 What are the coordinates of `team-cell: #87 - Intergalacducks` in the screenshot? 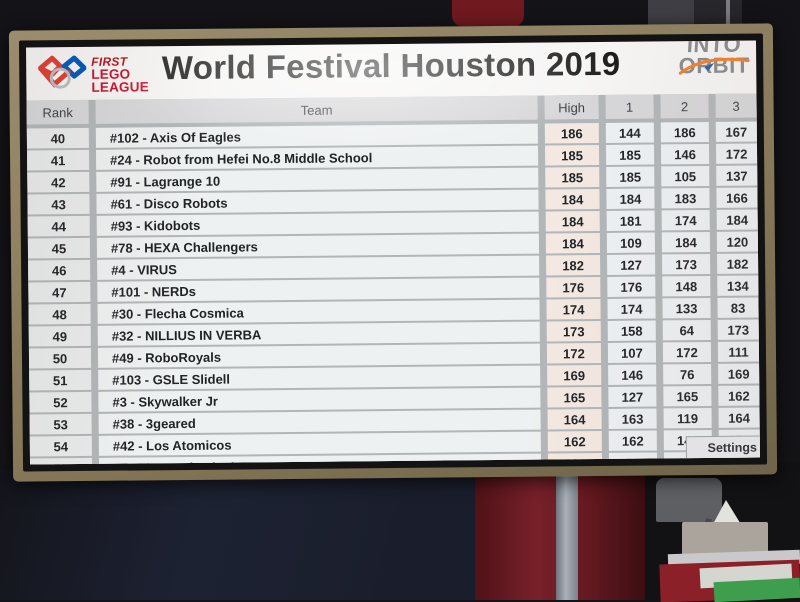 It's located at (320, 459).